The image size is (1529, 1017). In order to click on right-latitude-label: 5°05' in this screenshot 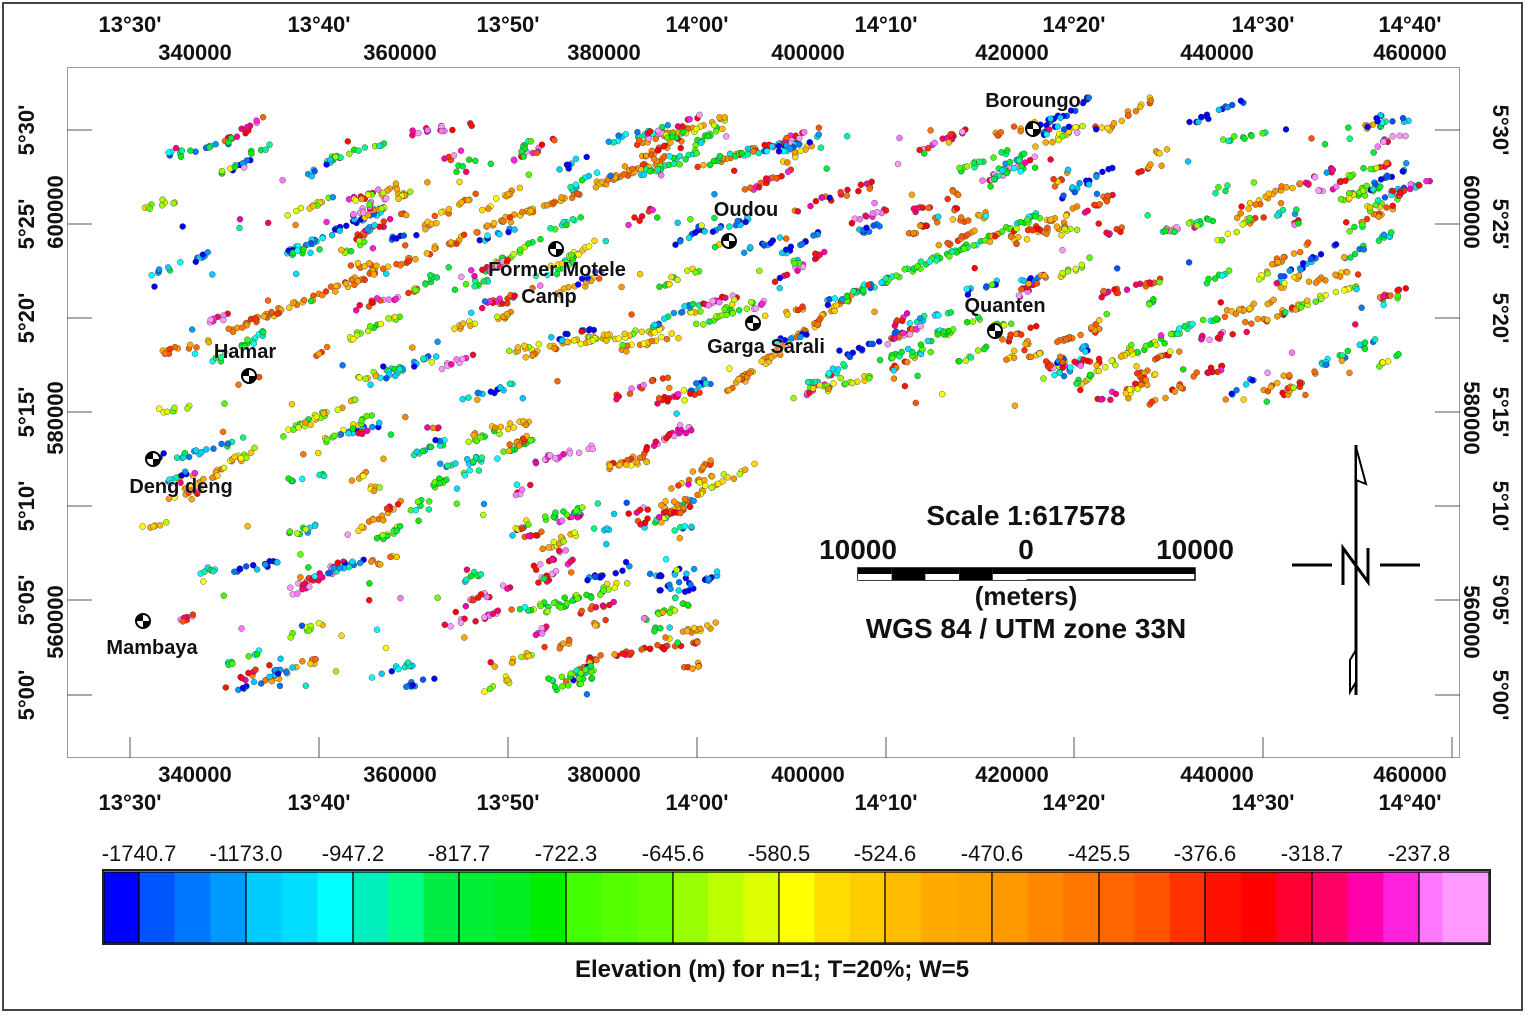, I will do `click(1501, 600)`.